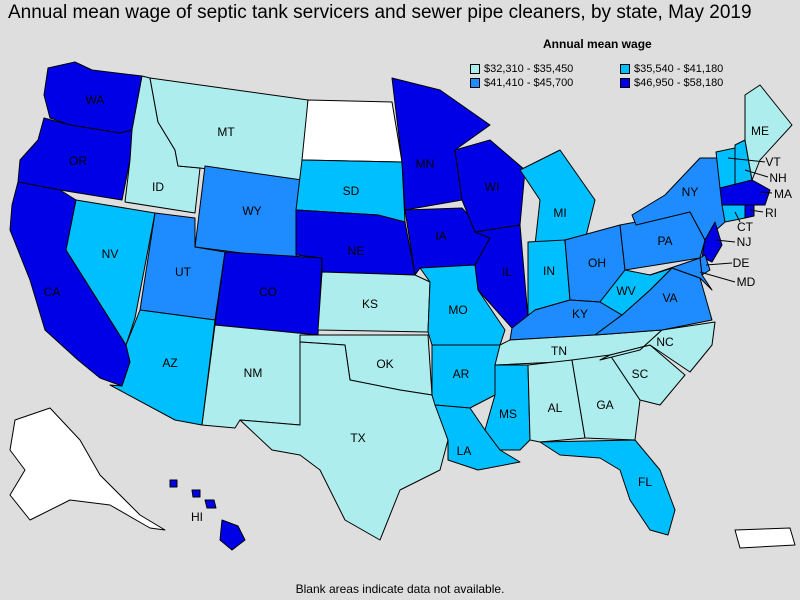  I want to click on state-label-nh: NH, so click(777, 178).